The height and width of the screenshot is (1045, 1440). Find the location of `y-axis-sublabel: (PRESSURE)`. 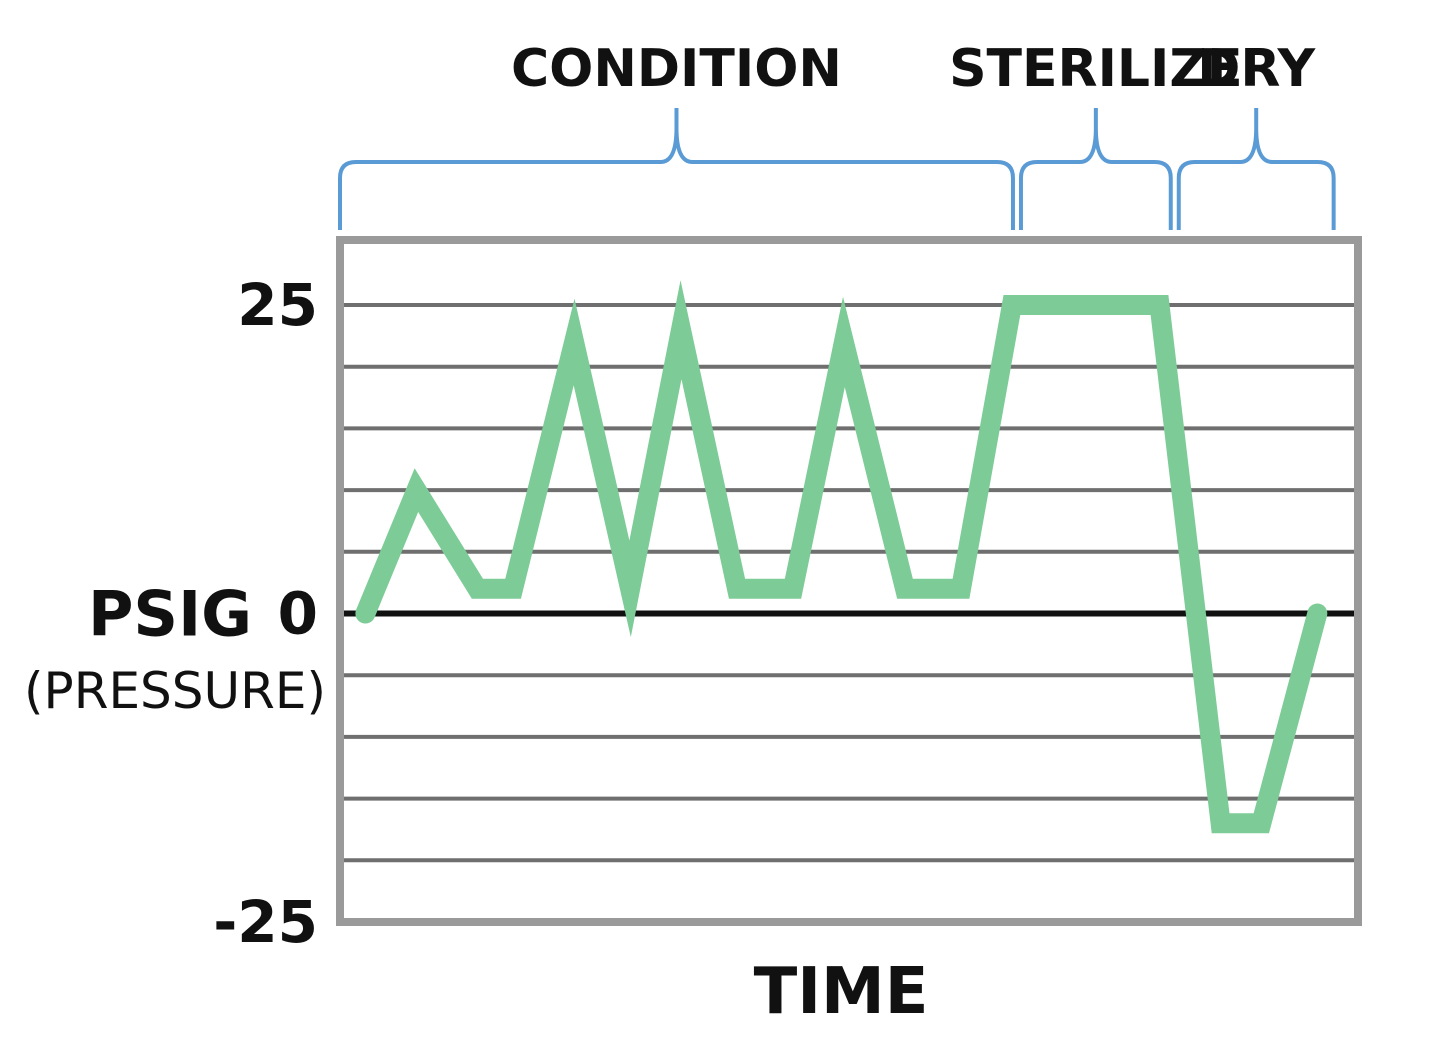

y-axis-sublabel: (PRESSURE) is located at coordinates (175, 691).